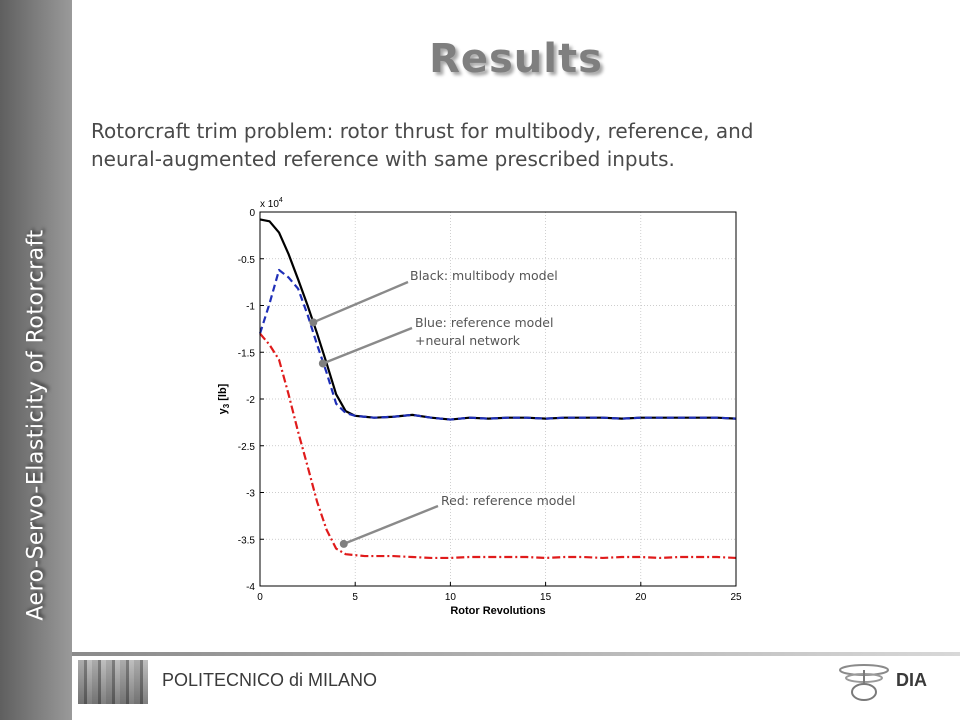 The width and height of the screenshot is (960, 720). I want to click on y-tick-label: 0, so click(252, 213).